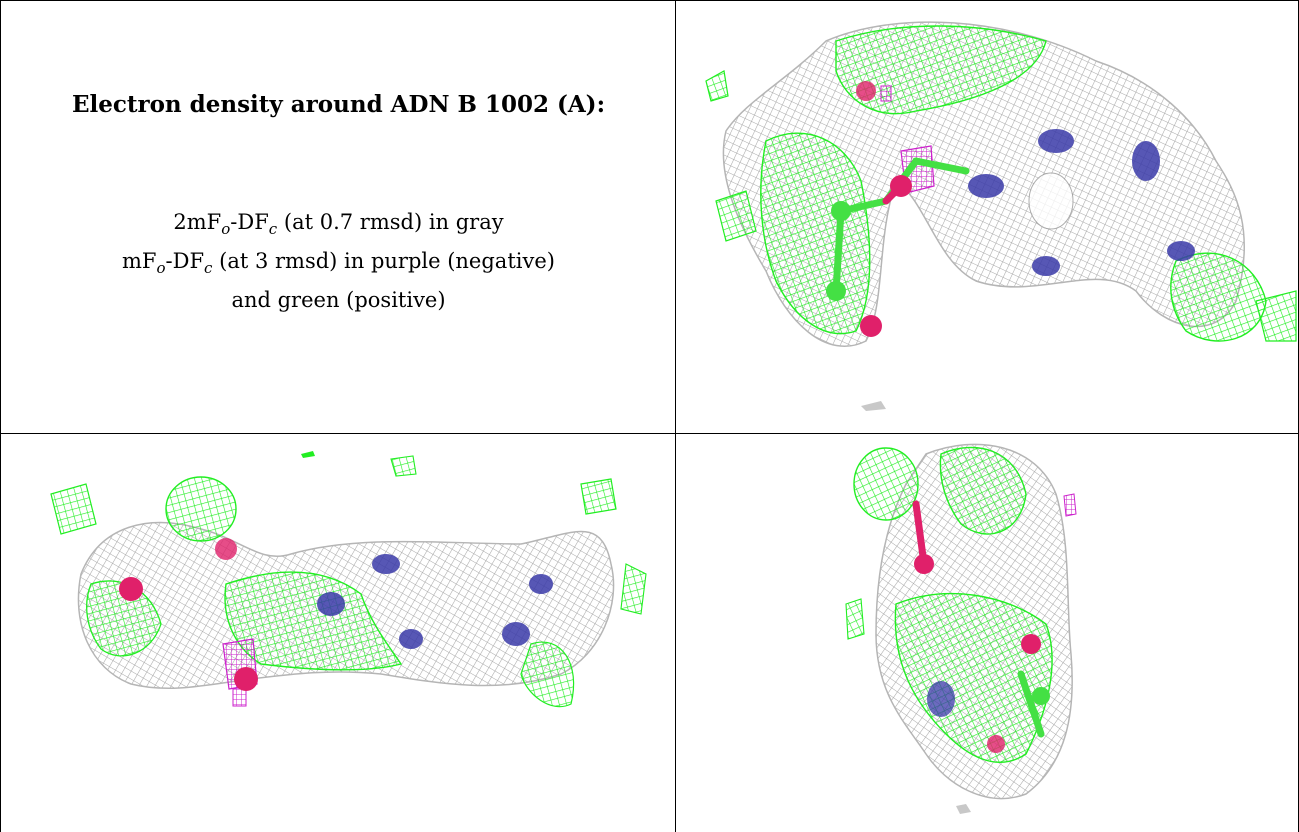 This screenshot has height=832, width=1299. What do you see at coordinates (1051, 201) in the screenshot?
I see `ring-hole` at bounding box center [1051, 201].